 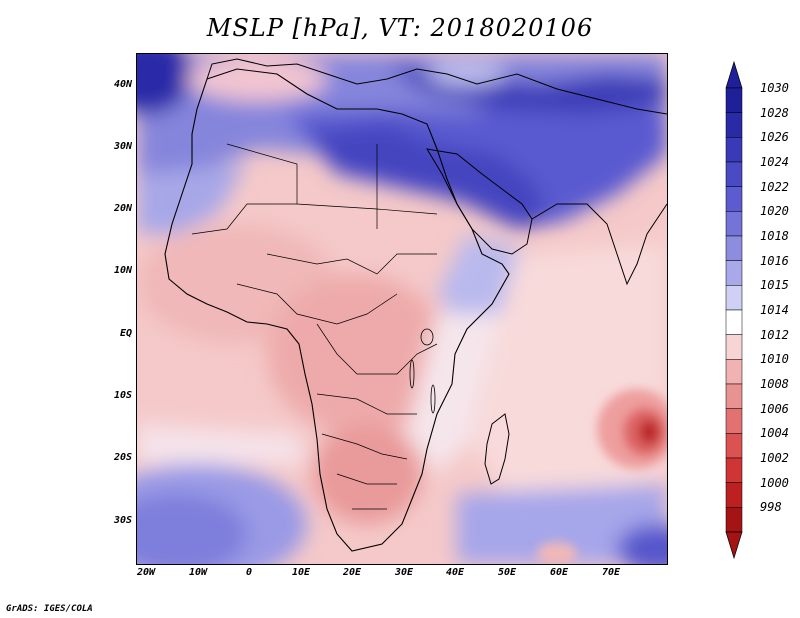 I want to click on colorbar-level-label: 1016, so click(x=774, y=260).